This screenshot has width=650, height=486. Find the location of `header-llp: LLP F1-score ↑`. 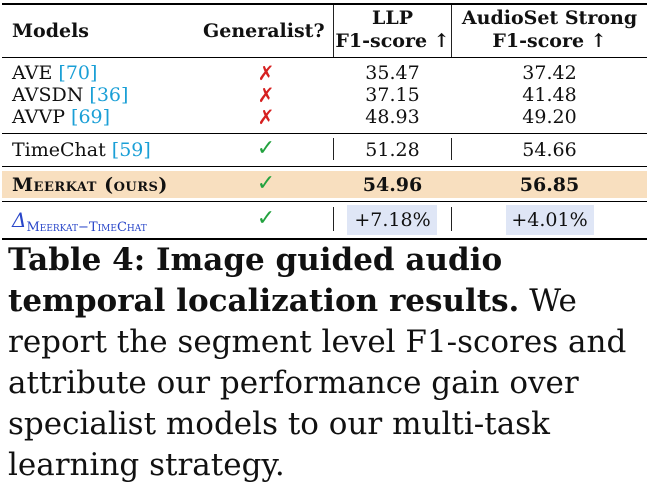

header-llp: LLP F1-score ↑ is located at coordinates (392, 30).